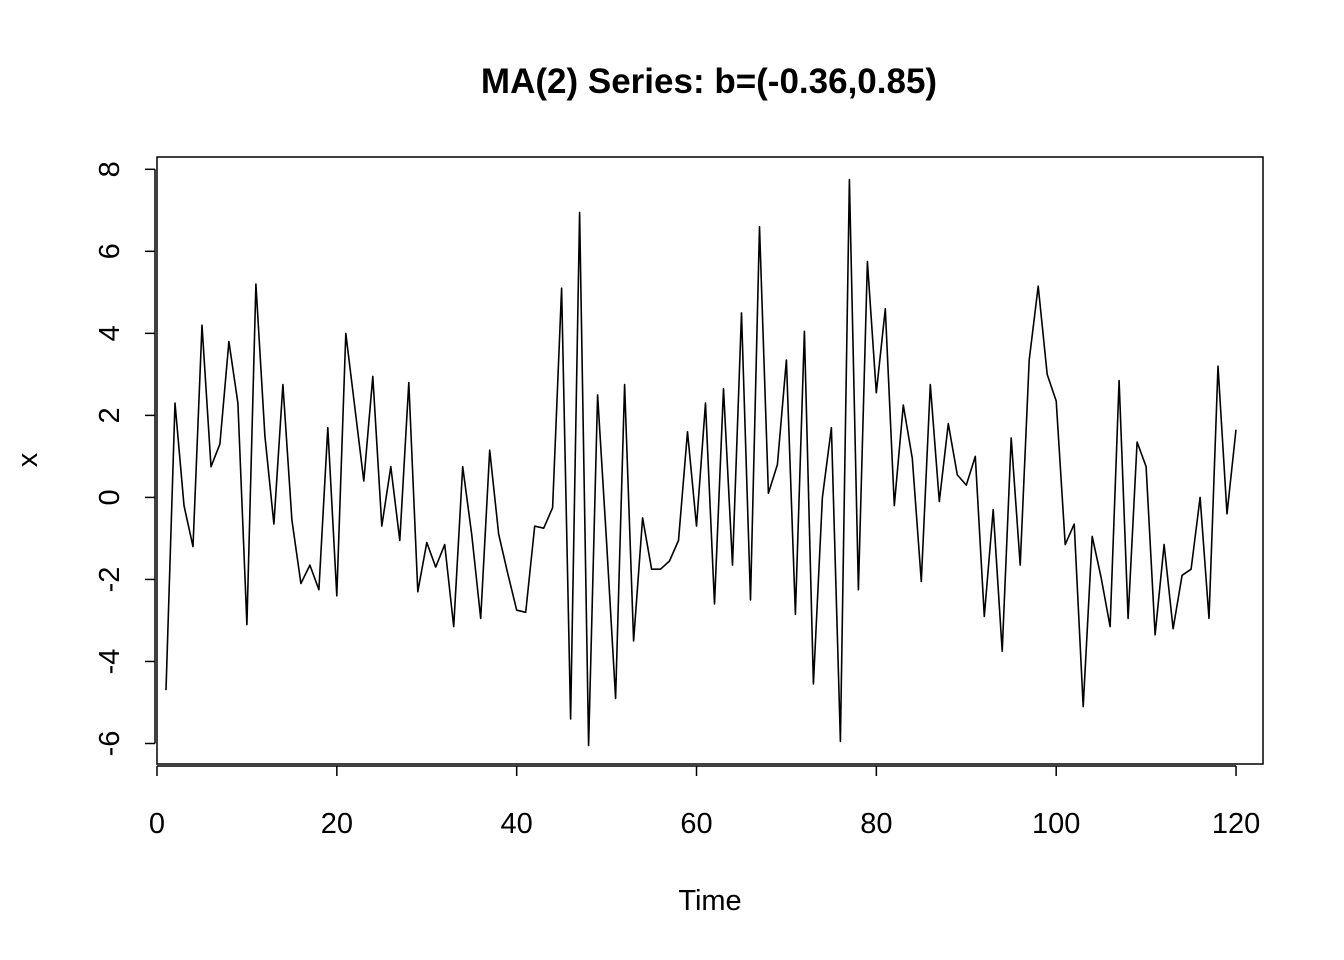 The height and width of the screenshot is (960, 1344). What do you see at coordinates (110, 744) in the screenshot?
I see `y-tick-label: -6` at bounding box center [110, 744].